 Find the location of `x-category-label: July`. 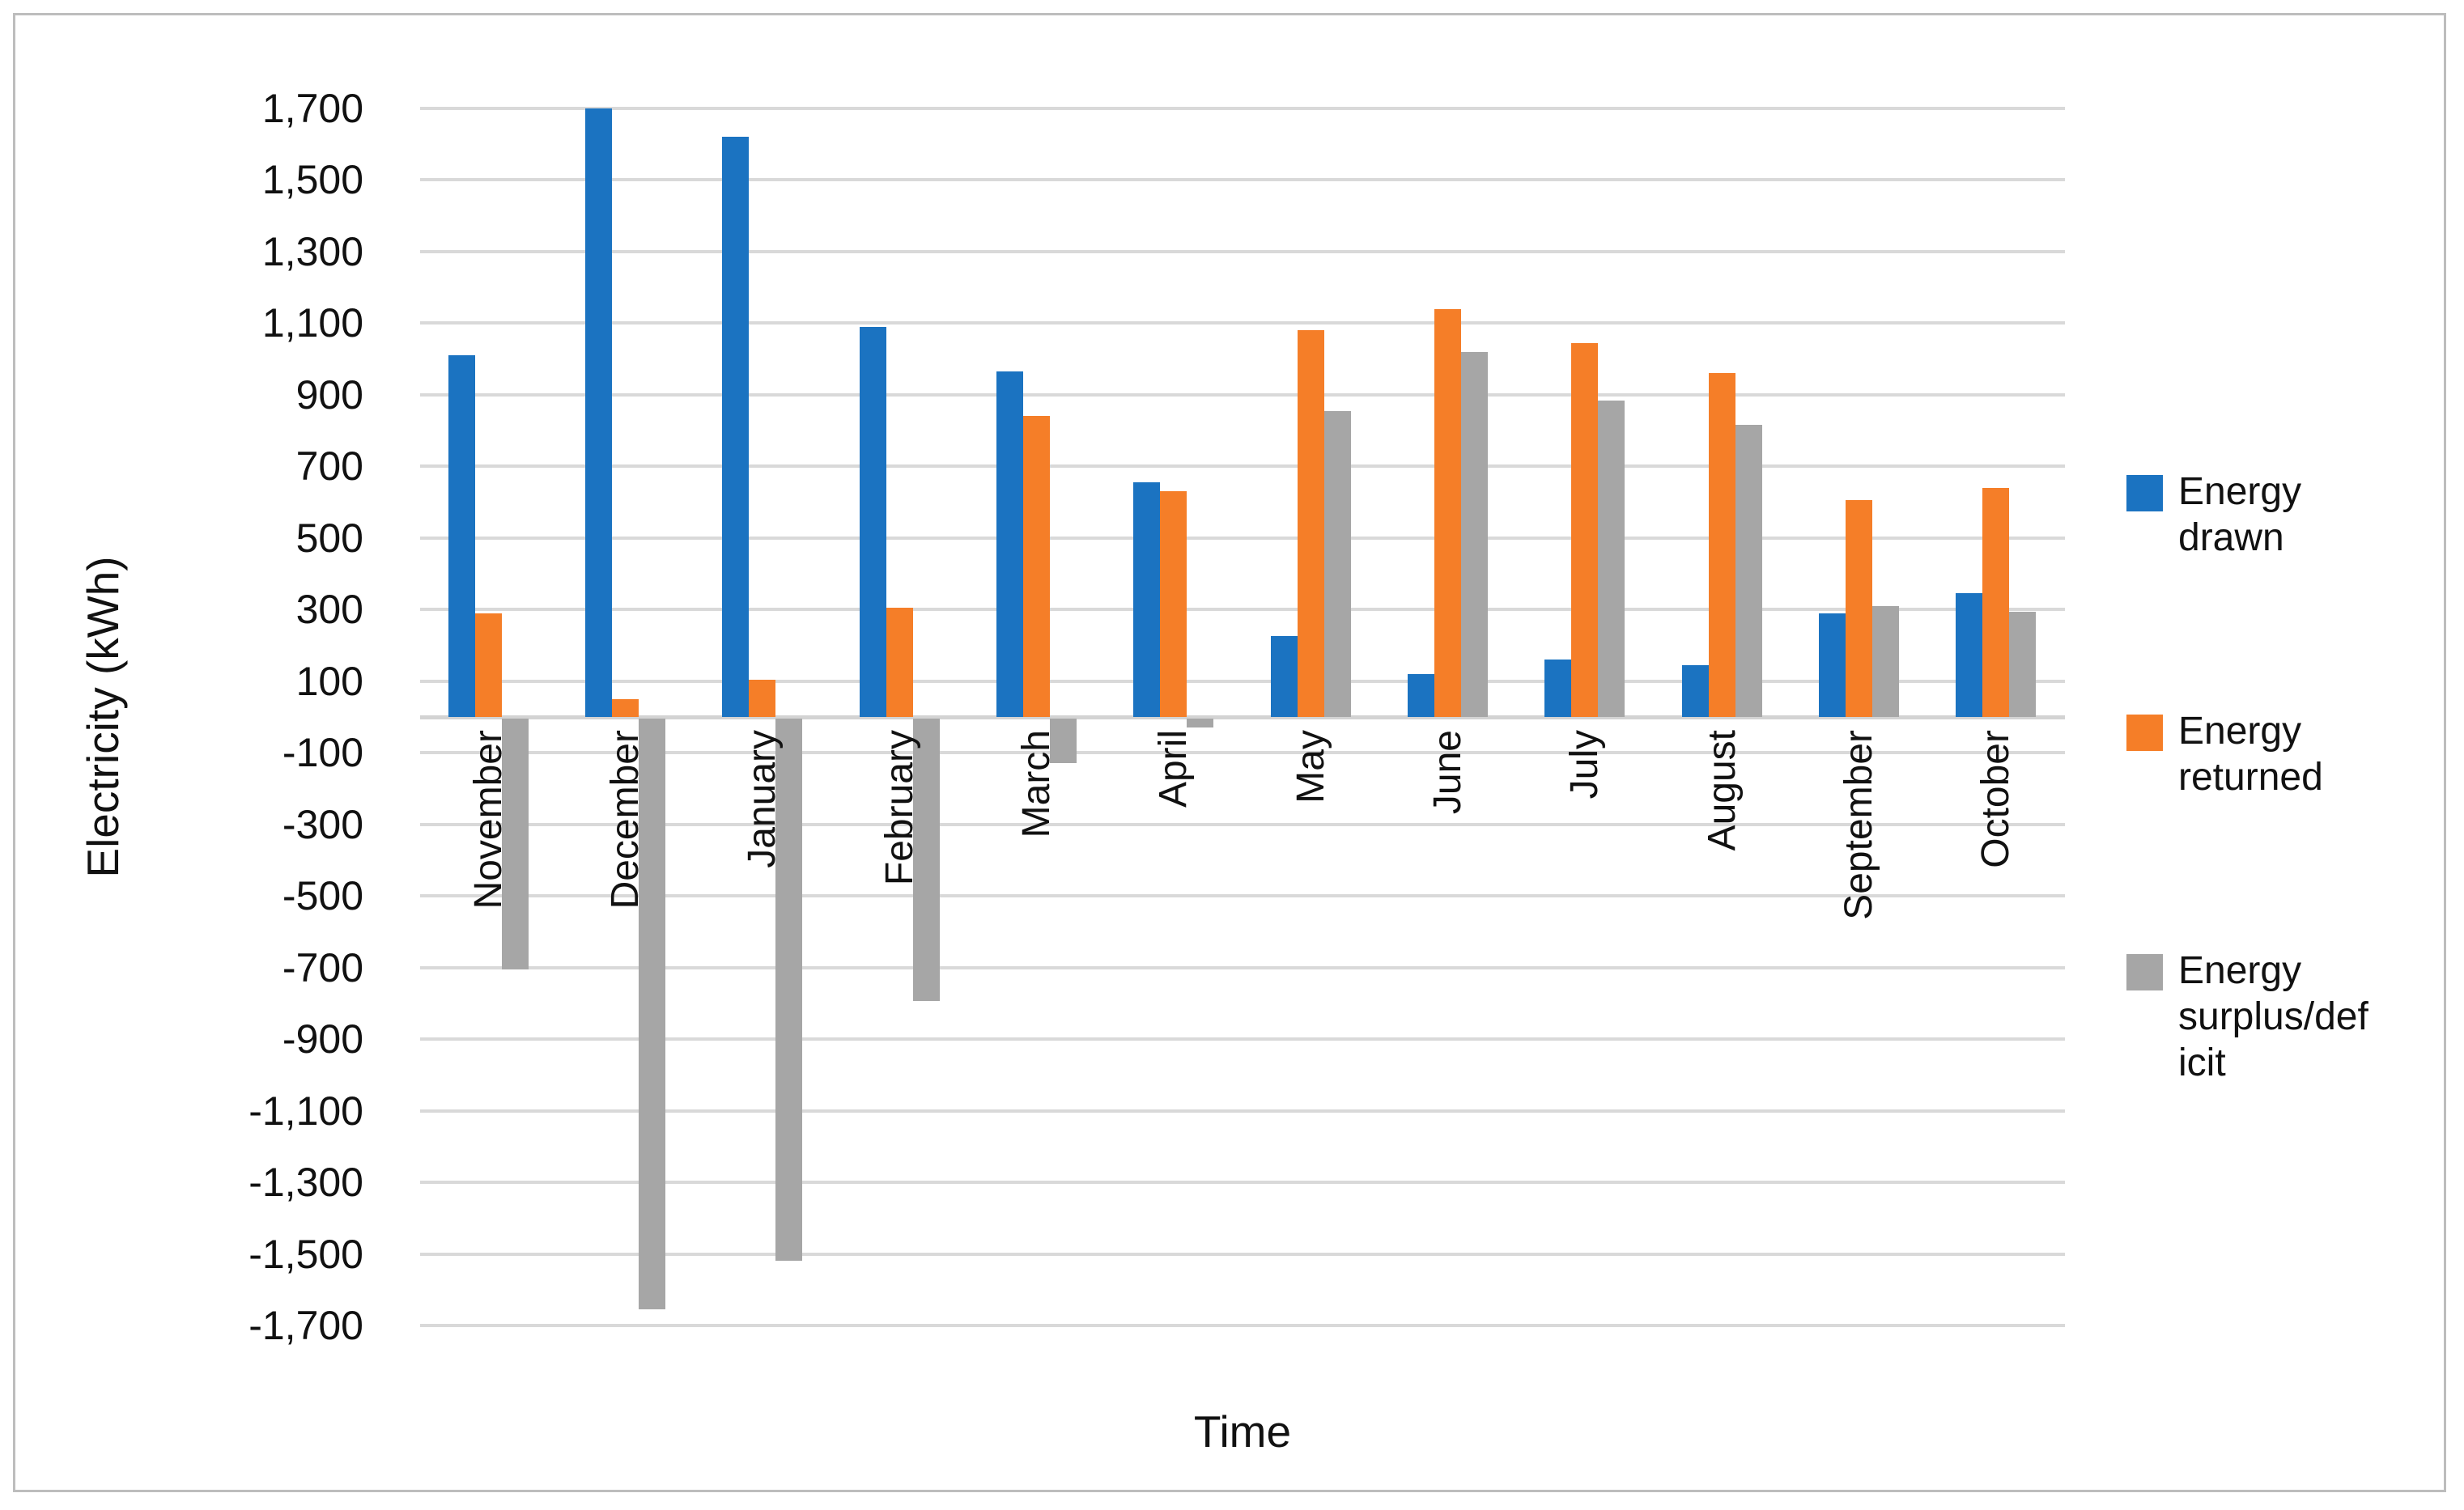

x-category-label: July is located at coordinates (1585, 765).